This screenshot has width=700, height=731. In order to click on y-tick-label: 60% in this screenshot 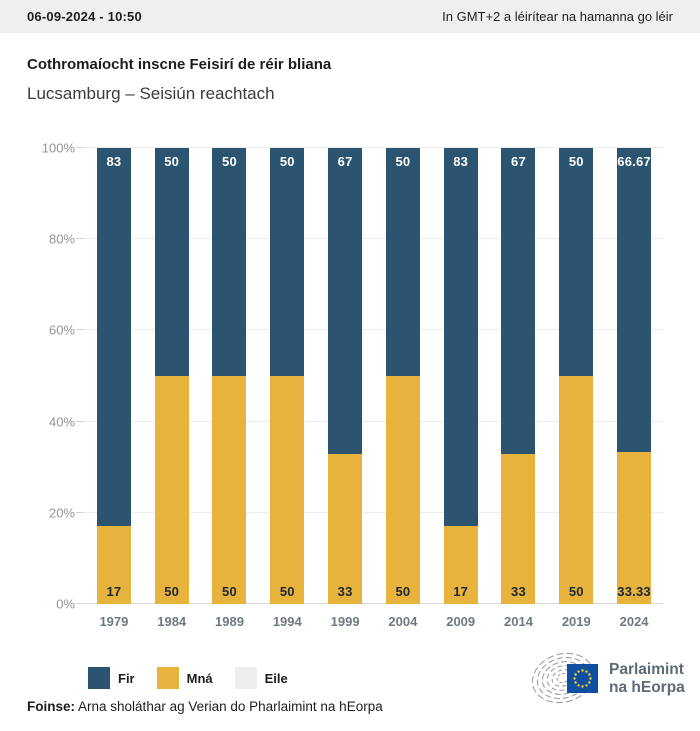, I will do `click(61, 330)`.